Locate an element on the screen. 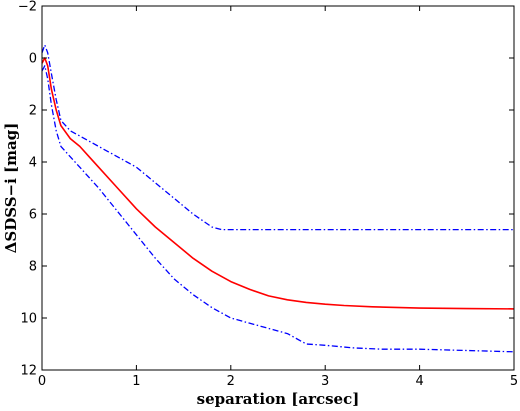 The width and height of the screenshot is (520, 411). x-tick-label: 1 is located at coordinates (136, 381).